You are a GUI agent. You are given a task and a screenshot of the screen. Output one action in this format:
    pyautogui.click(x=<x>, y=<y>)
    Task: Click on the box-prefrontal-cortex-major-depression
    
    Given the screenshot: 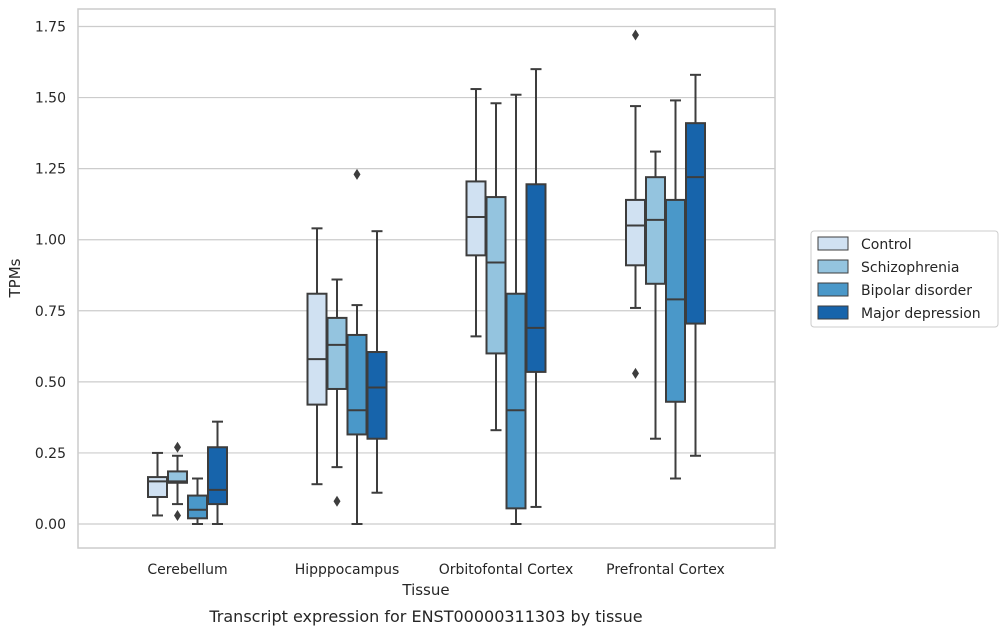 What is the action you would take?
    pyautogui.click(x=695, y=265)
    